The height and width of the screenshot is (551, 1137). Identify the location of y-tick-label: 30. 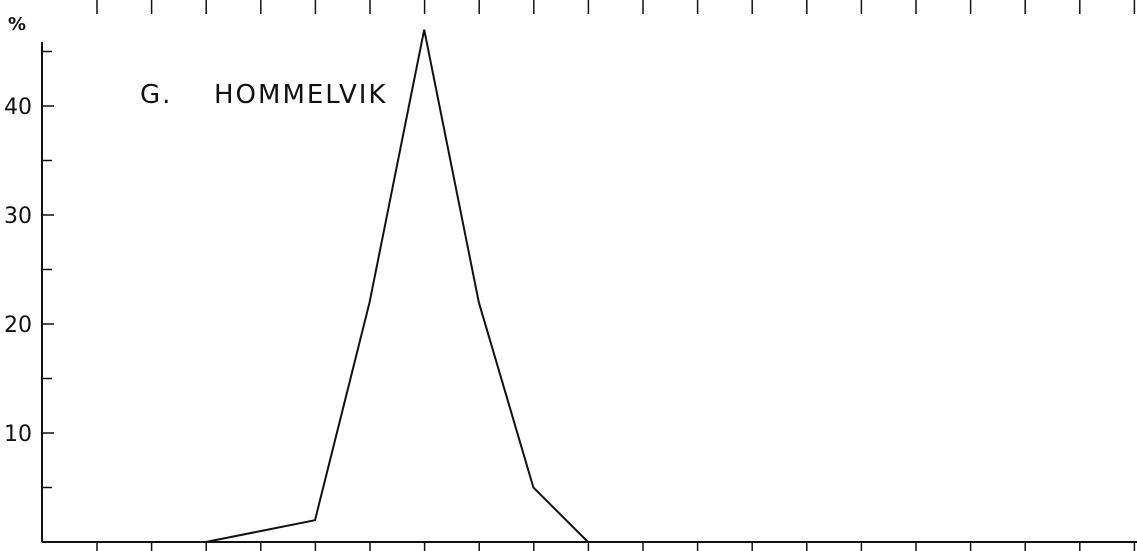
(18, 216).